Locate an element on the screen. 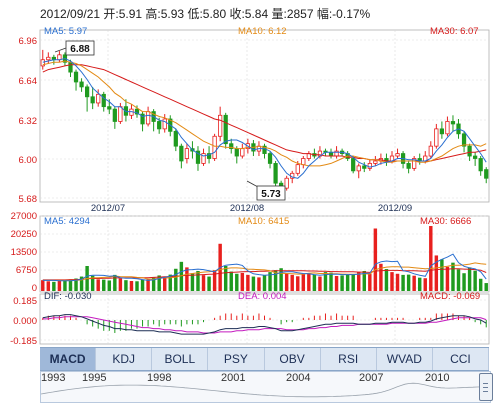 The image size is (497, 405). tab-macd: MACD is located at coordinates (68, 359).